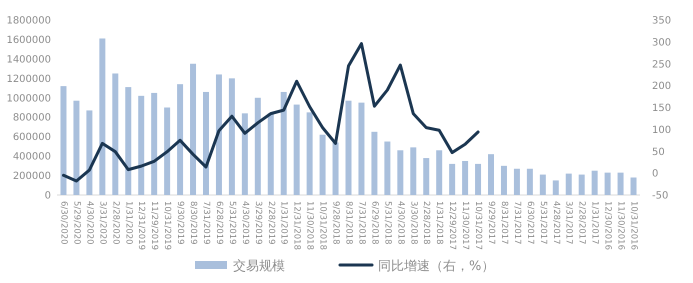 This screenshot has height=283, width=693. What do you see at coordinates (621, 225) in the screenshot?
I see `x-tick-label: 11/30/2016` at bounding box center [621, 225].